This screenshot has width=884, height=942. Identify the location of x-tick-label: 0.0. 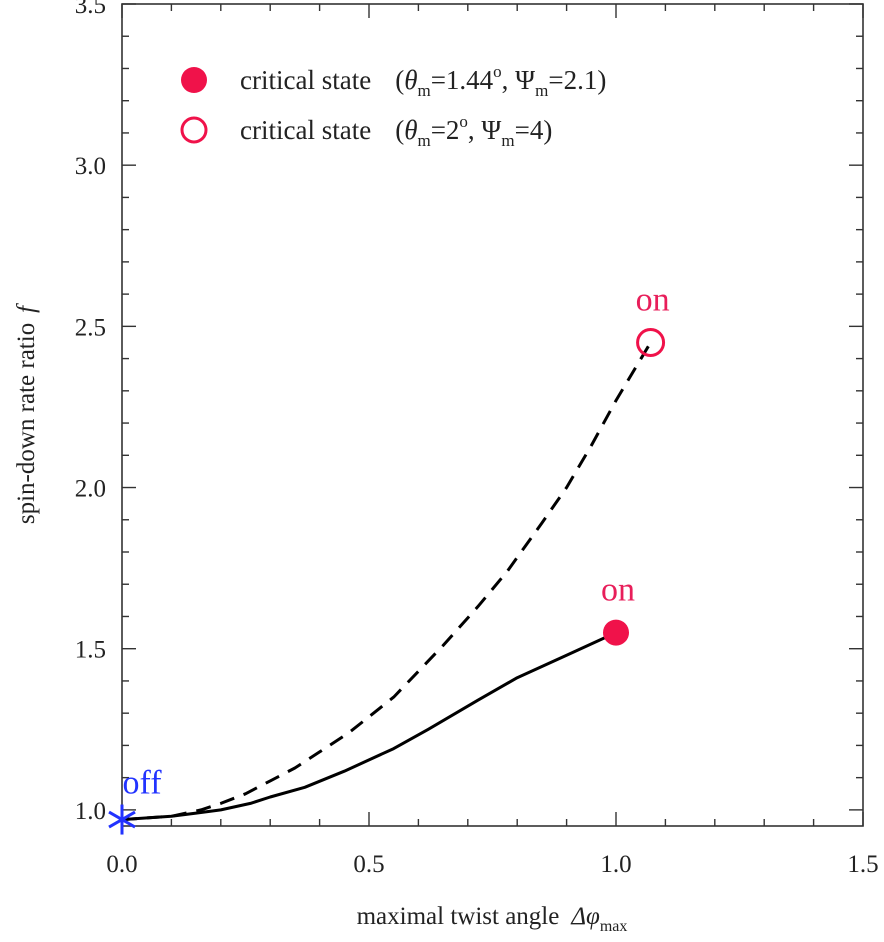
(121, 864).